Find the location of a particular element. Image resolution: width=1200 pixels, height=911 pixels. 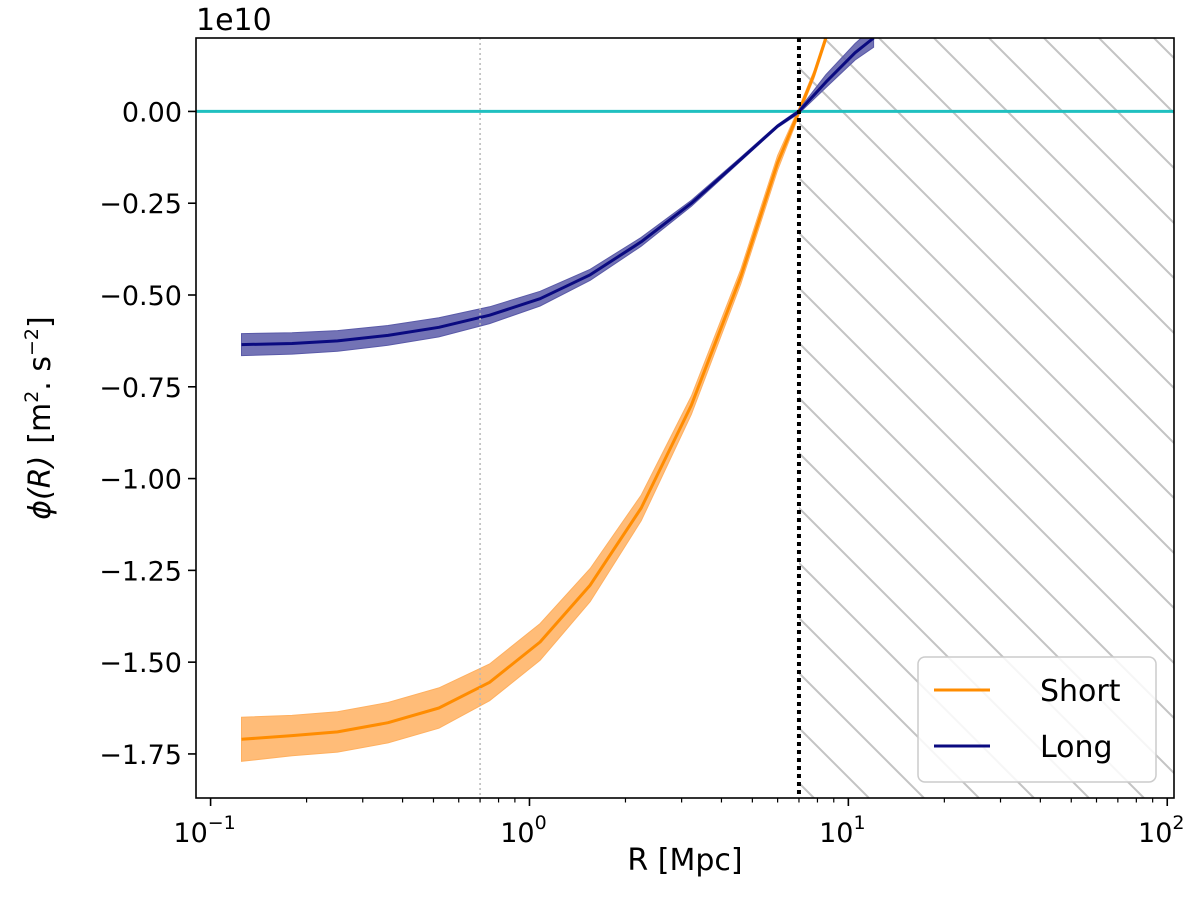

y-axis-label: ϕ(R) [m2. s−2] is located at coordinates (39, 418).